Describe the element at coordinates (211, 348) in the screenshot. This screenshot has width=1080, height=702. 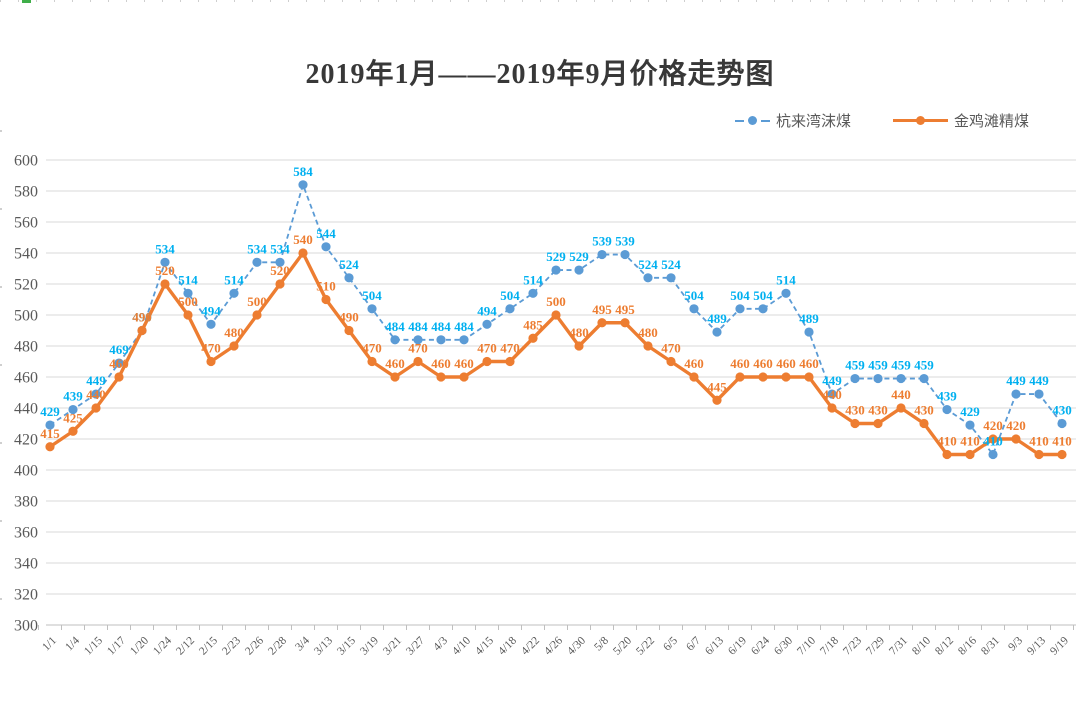
I see `data-label: 470` at that location.